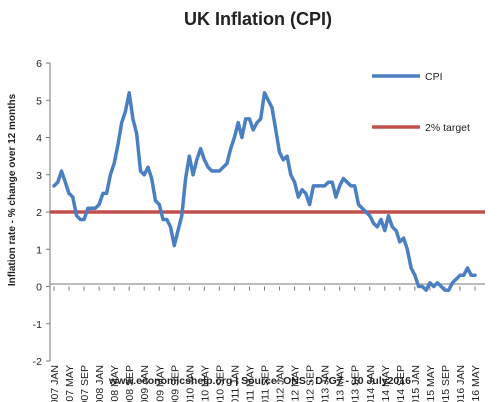 Image resolution: width=500 pixels, height=402 pixels. I want to click on y-tick-label: 5, so click(39, 101).